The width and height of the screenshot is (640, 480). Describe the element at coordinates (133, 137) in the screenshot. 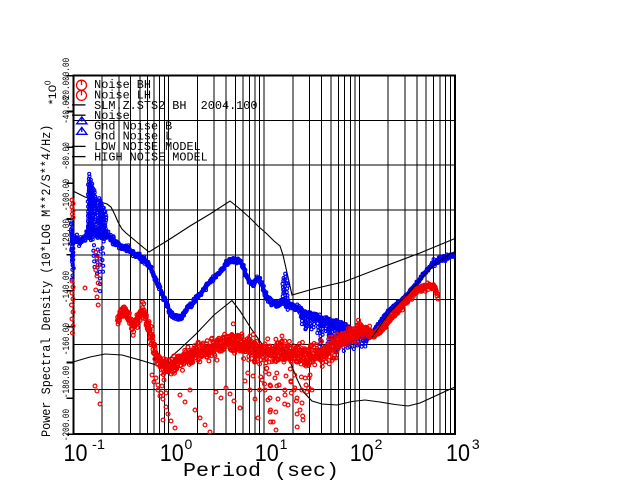

I see `svg-text: Gnd Noise L` at that location.